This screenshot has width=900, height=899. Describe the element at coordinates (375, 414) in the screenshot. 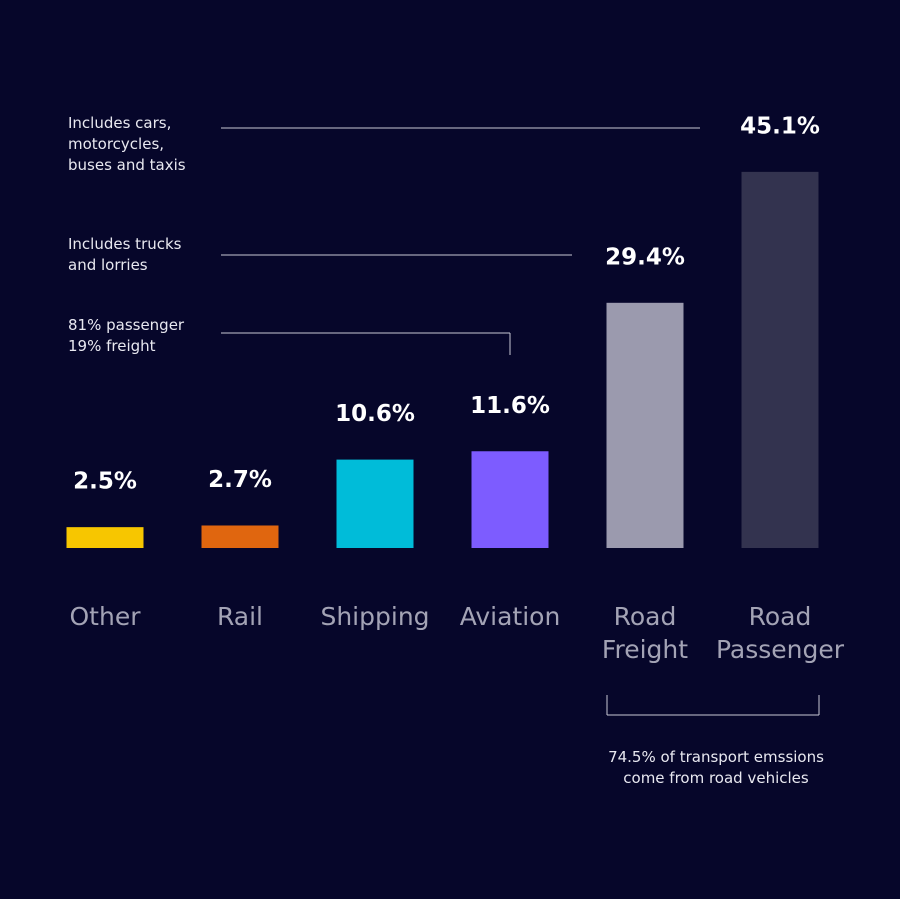

I see `value-label: 10.6%` at that location.